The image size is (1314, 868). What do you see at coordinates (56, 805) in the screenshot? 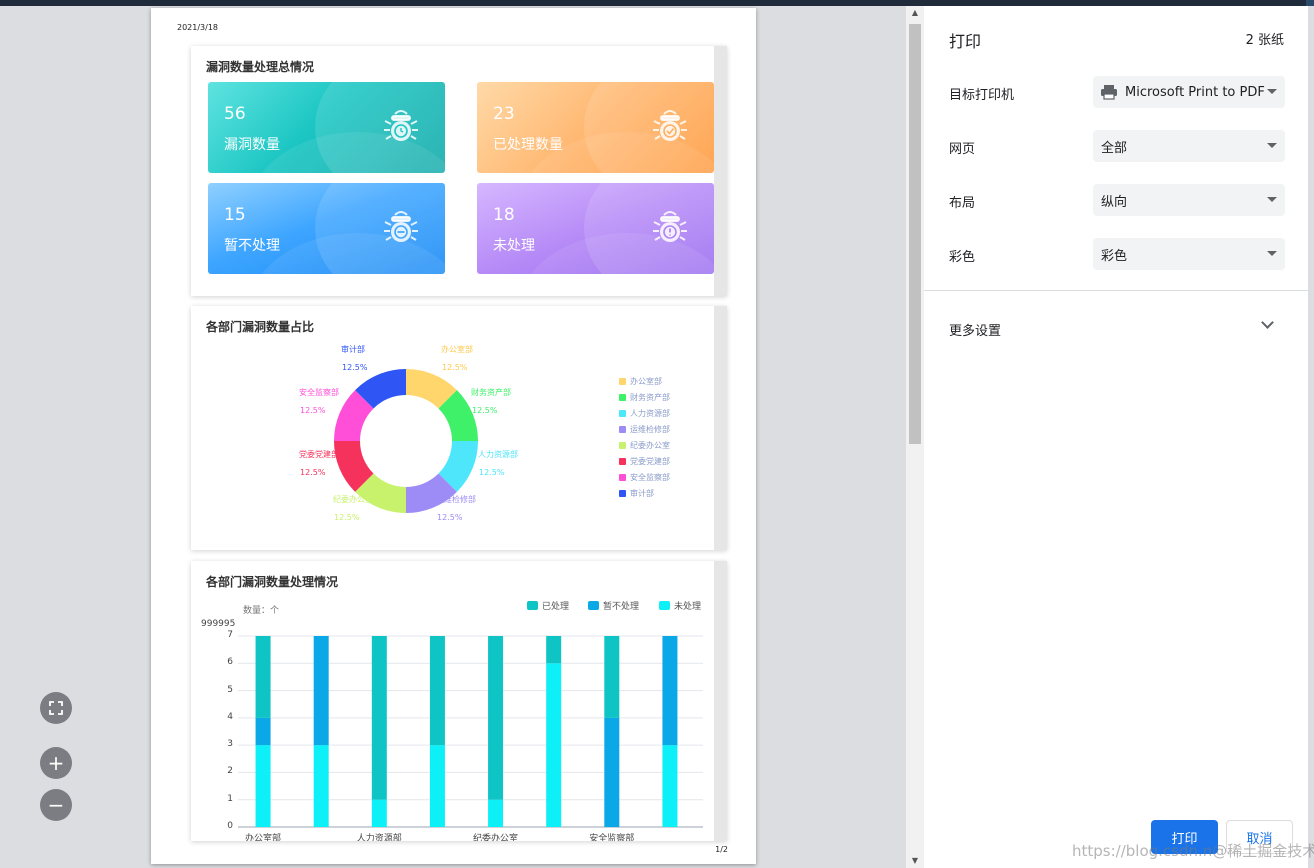
I see `zoom-out-button: −` at bounding box center [56, 805].